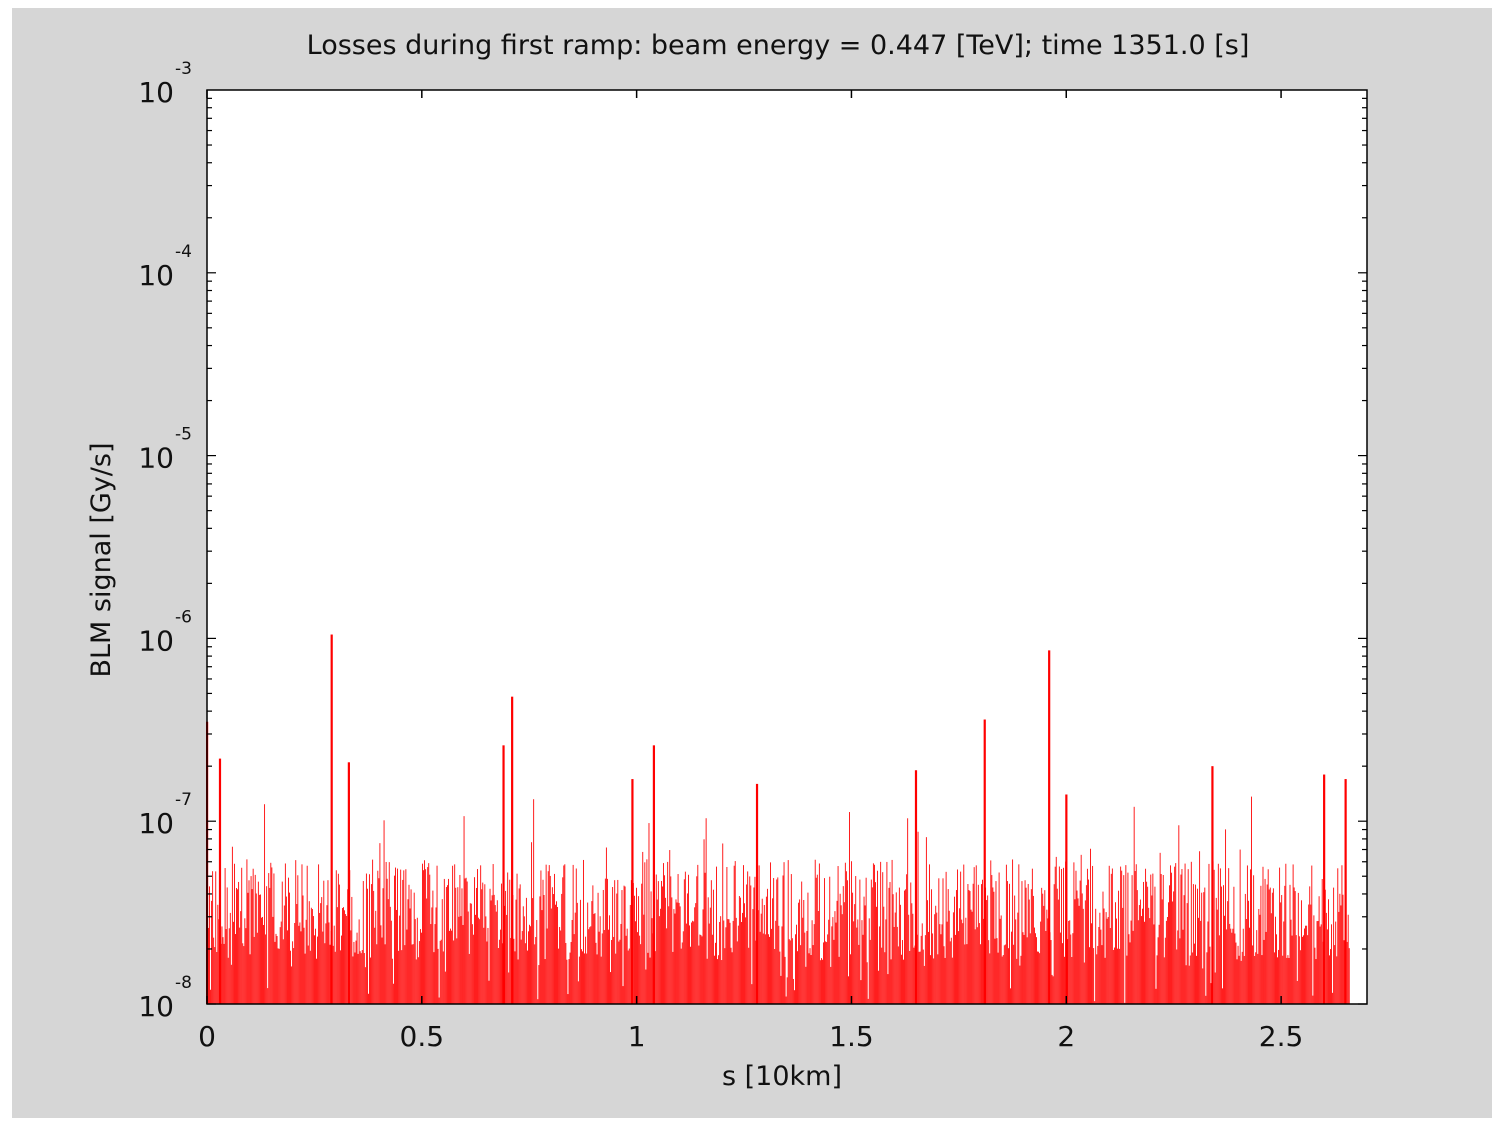 The width and height of the screenshot is (1503, 1122). I want to click on y-tick-label-exponent: -4, so click(183, 252).